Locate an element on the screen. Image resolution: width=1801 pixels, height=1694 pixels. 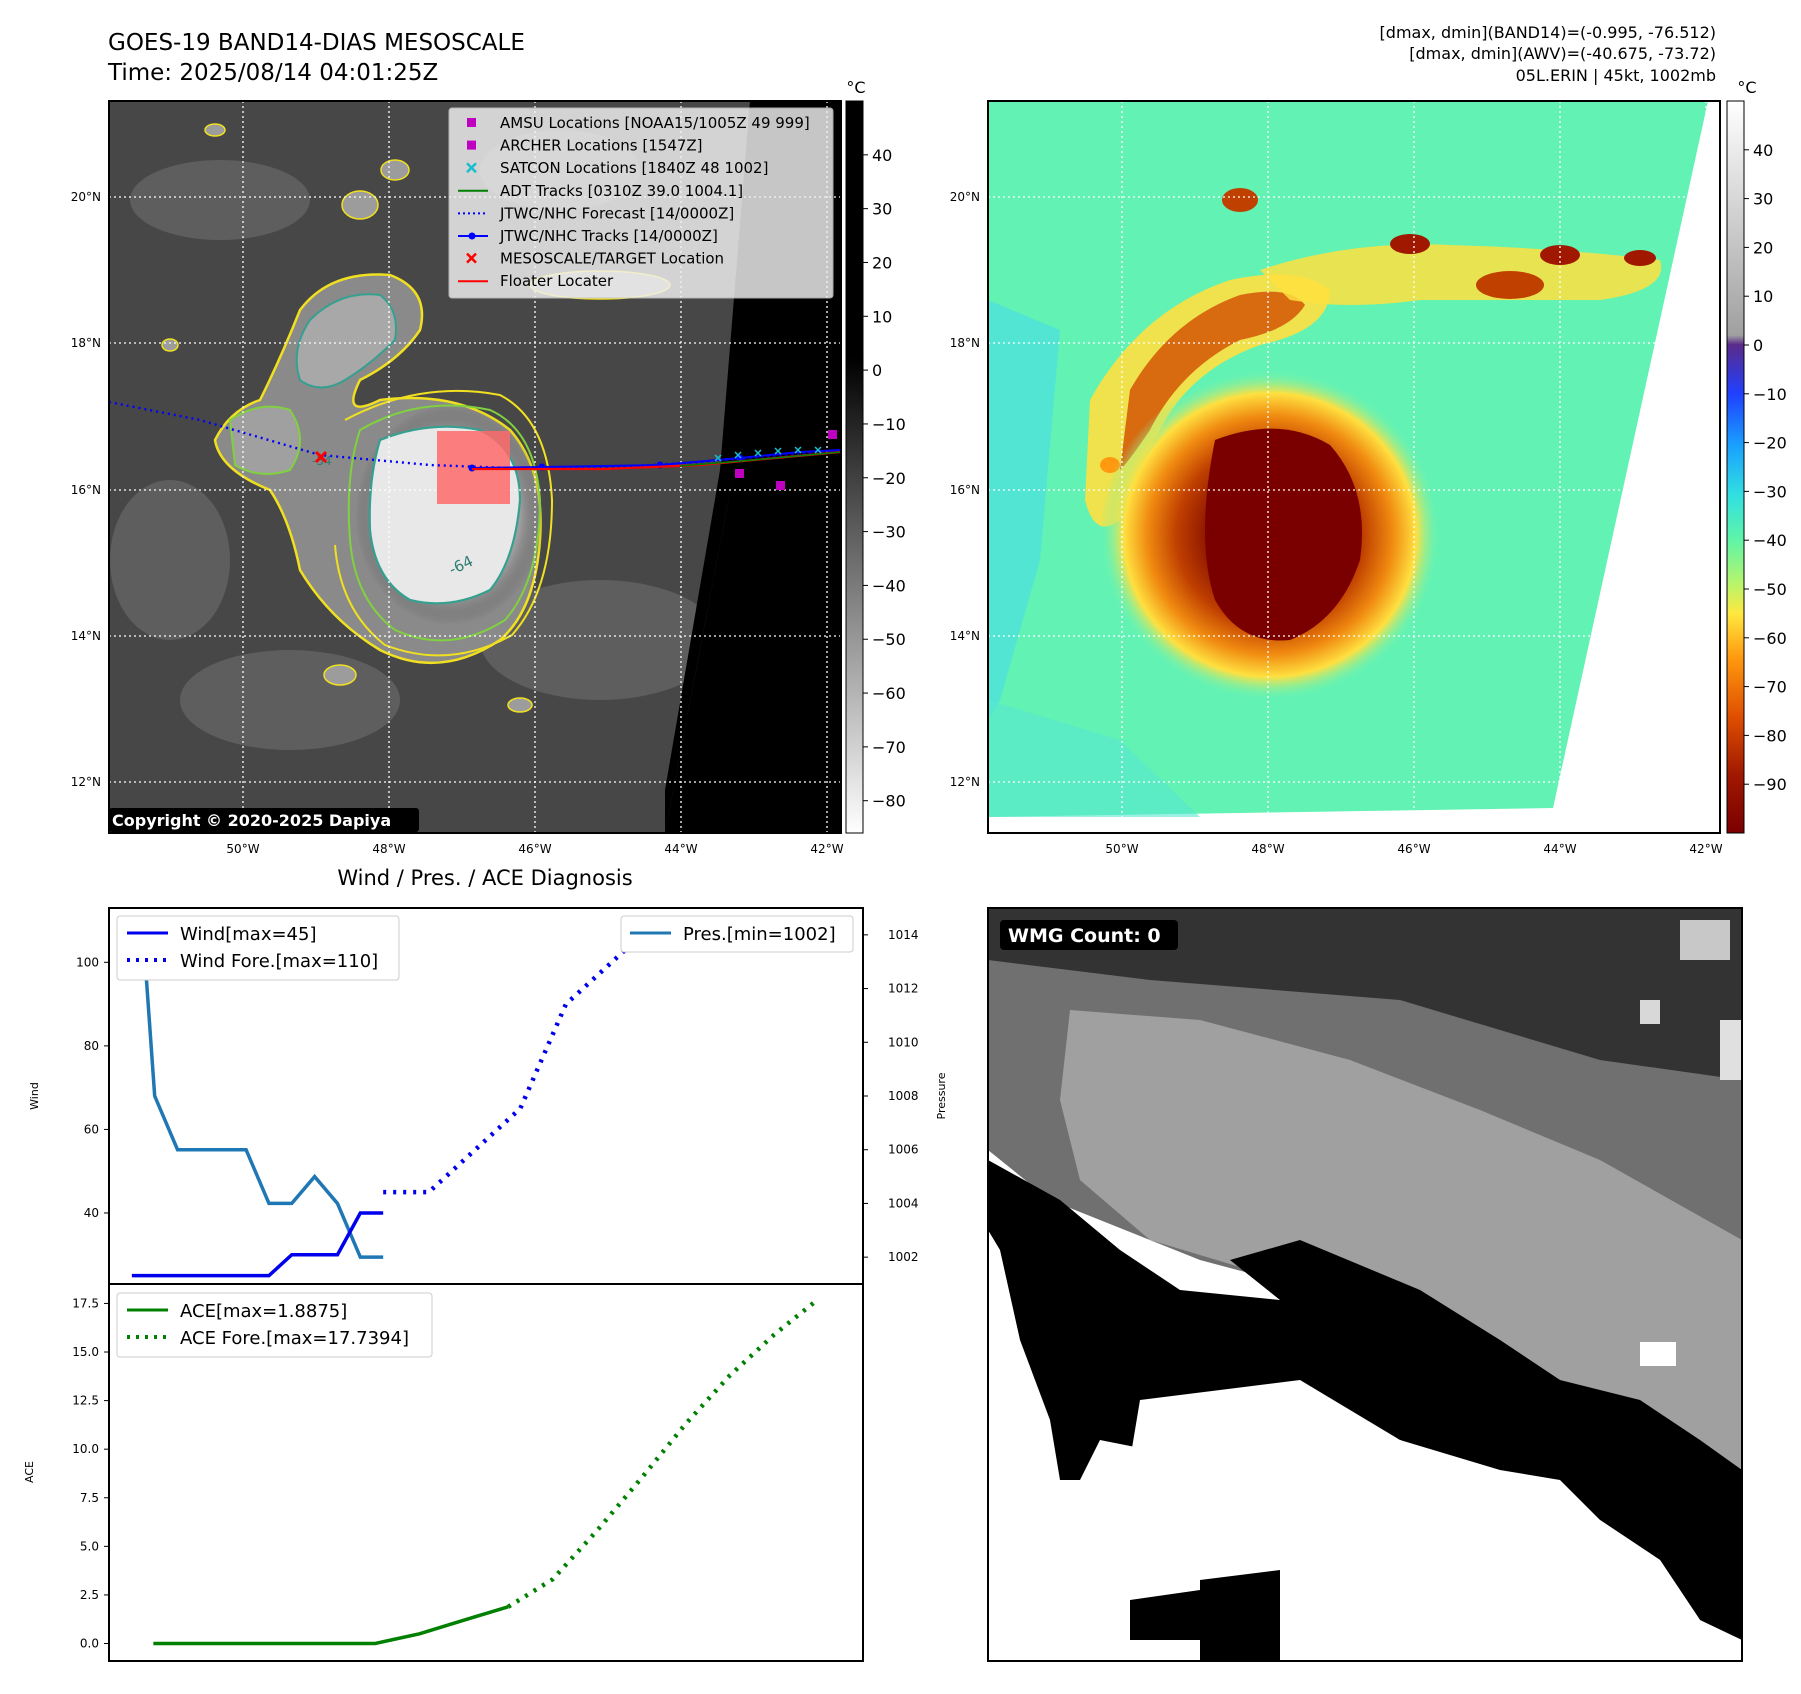
stats-storm: 05L.ERIN | 45kt, 1002mb is located at coordinates (1616, 75).